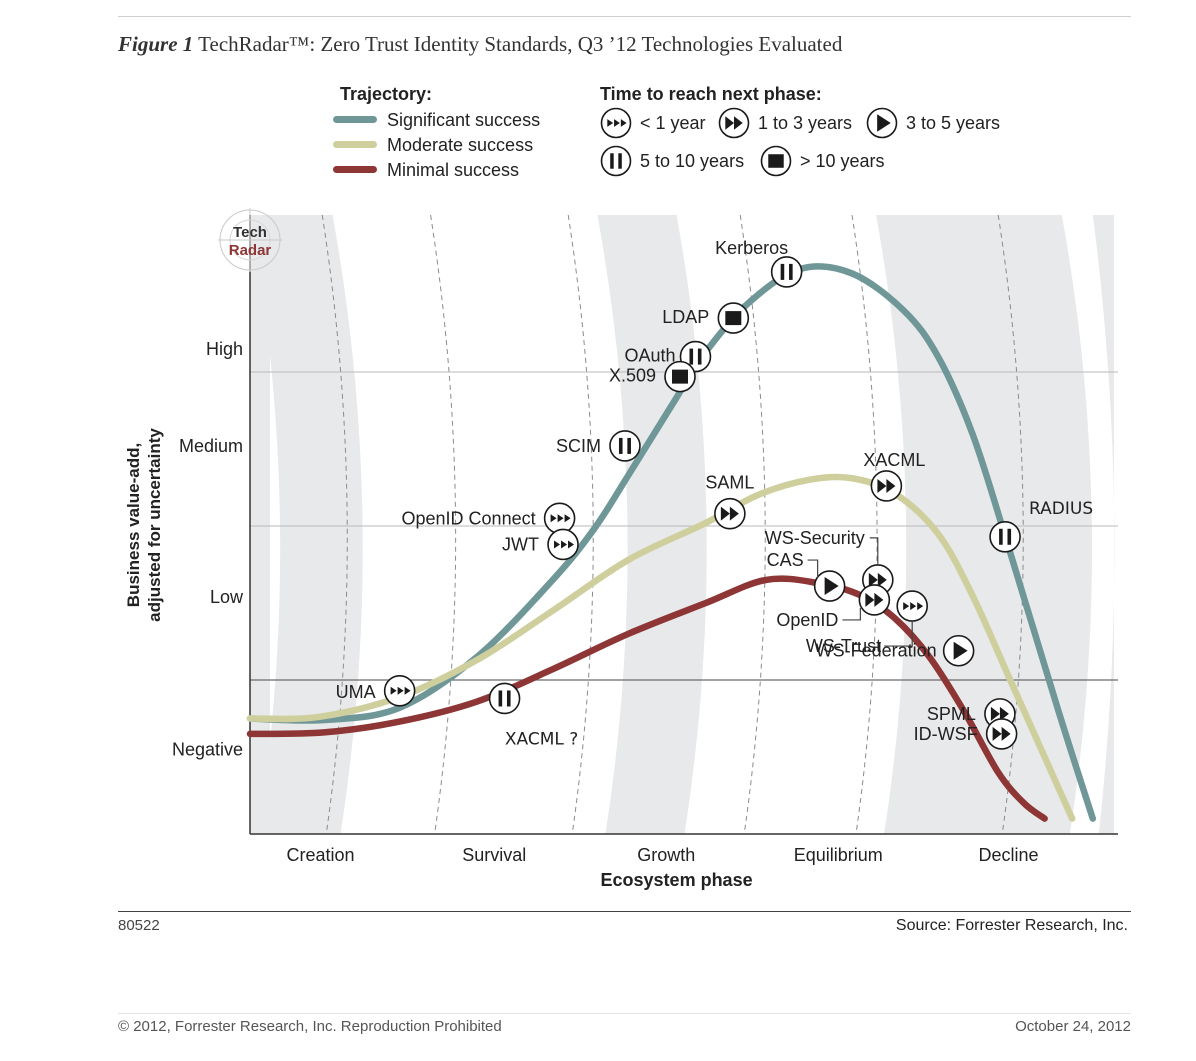 Image resolution: width=1196 pixels, height=1061 pixels. What do you see at coordinates (250, 250) in the screenshot?
I see `logo-radar: Radar` at bounding box center [250, 250].